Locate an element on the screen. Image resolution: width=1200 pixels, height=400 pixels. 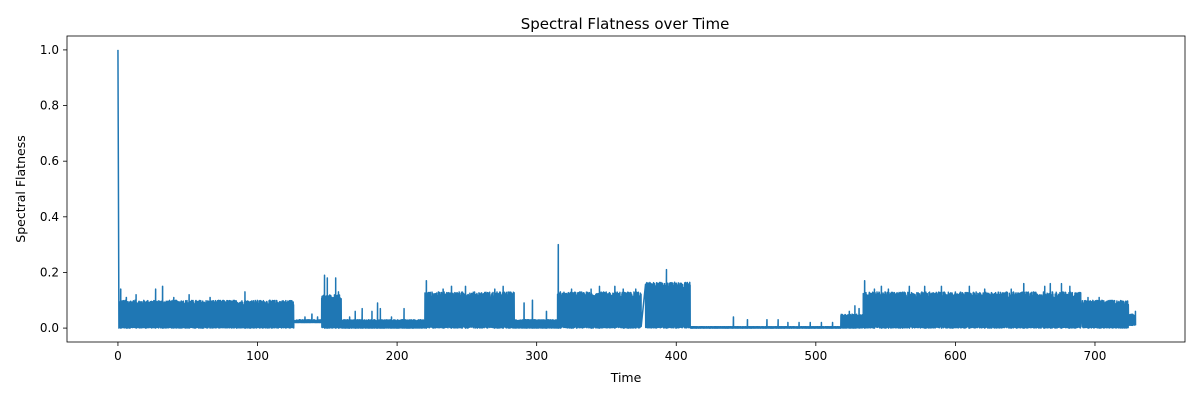
y-tick-label: 1.0 is located at coordinates (49, 50).